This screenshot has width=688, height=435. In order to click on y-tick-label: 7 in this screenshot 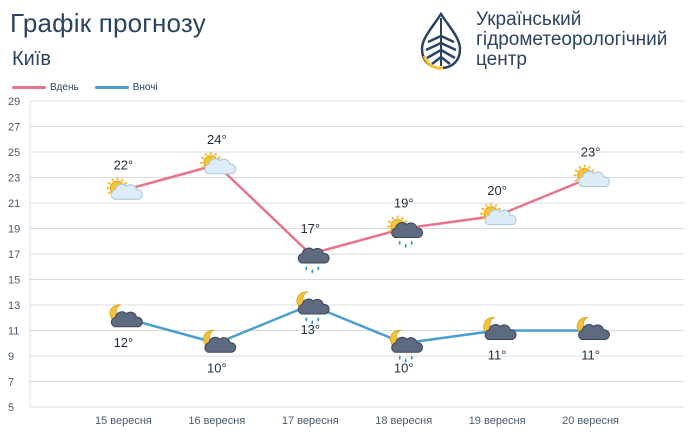, I will do `click(11, 383)`.